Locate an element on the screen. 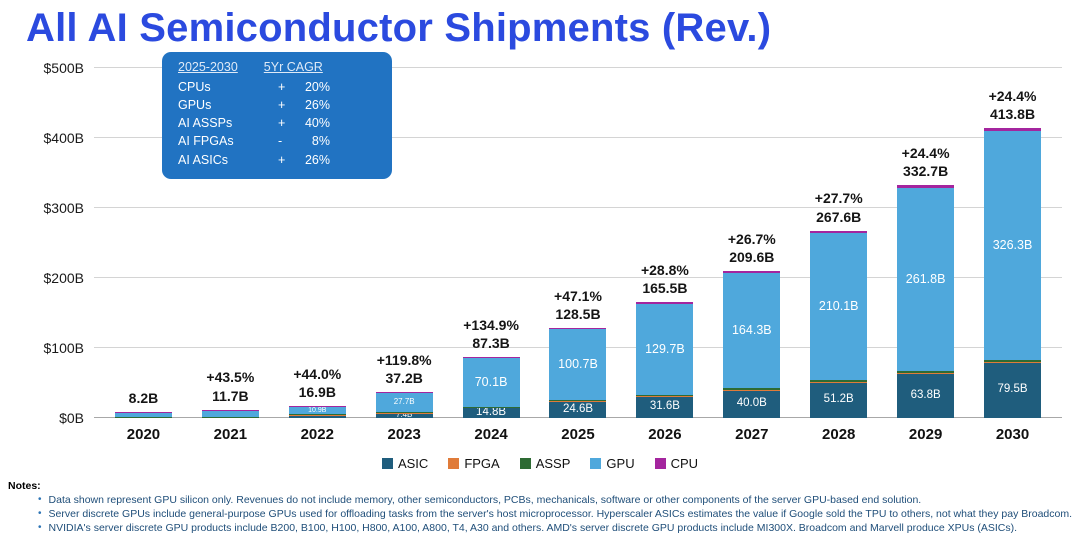 Image resolution: width=1080 pixels, height=558 pixels. legend-label: CPU is located at coordinates (684, 463).